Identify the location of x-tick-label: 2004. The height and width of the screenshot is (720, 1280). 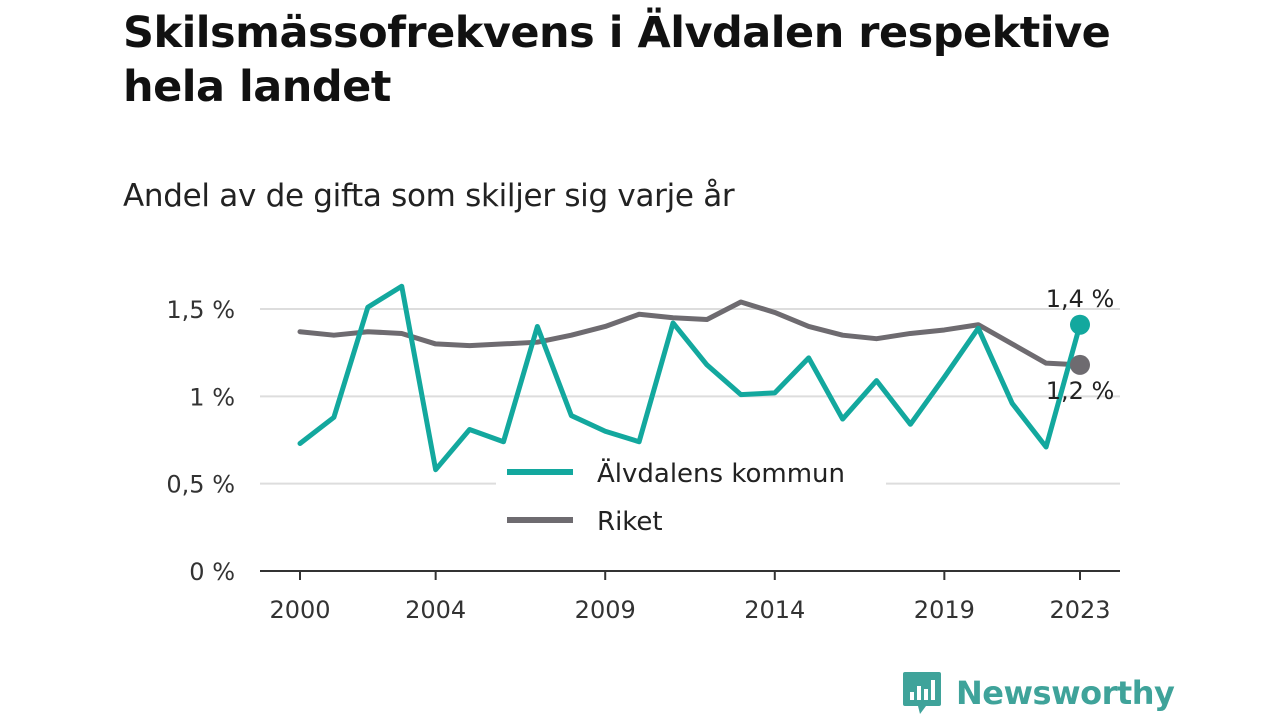
(435, 610).